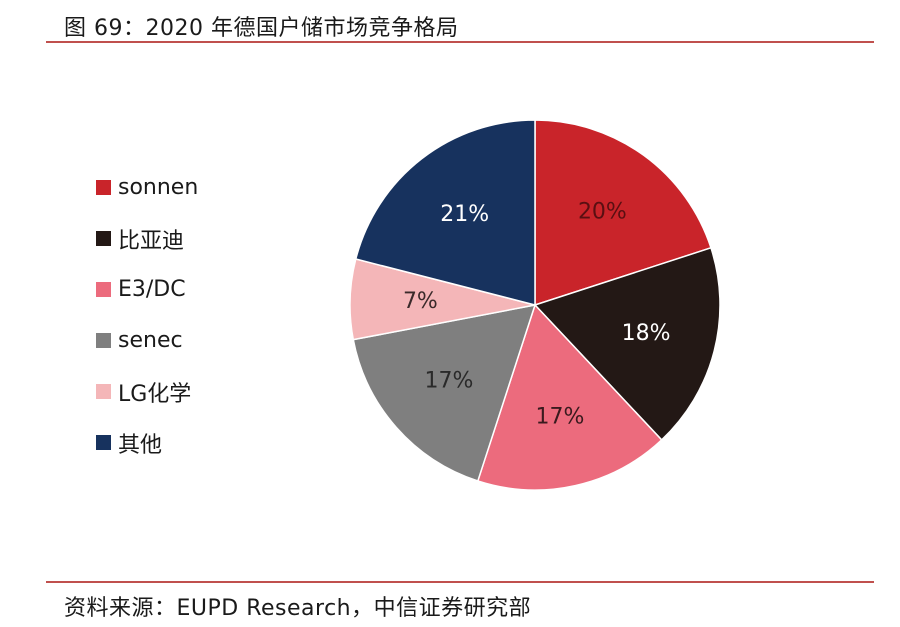  Describe the element at coordinates (460, 42) in the screenshot. I see `title-divider` at that location.